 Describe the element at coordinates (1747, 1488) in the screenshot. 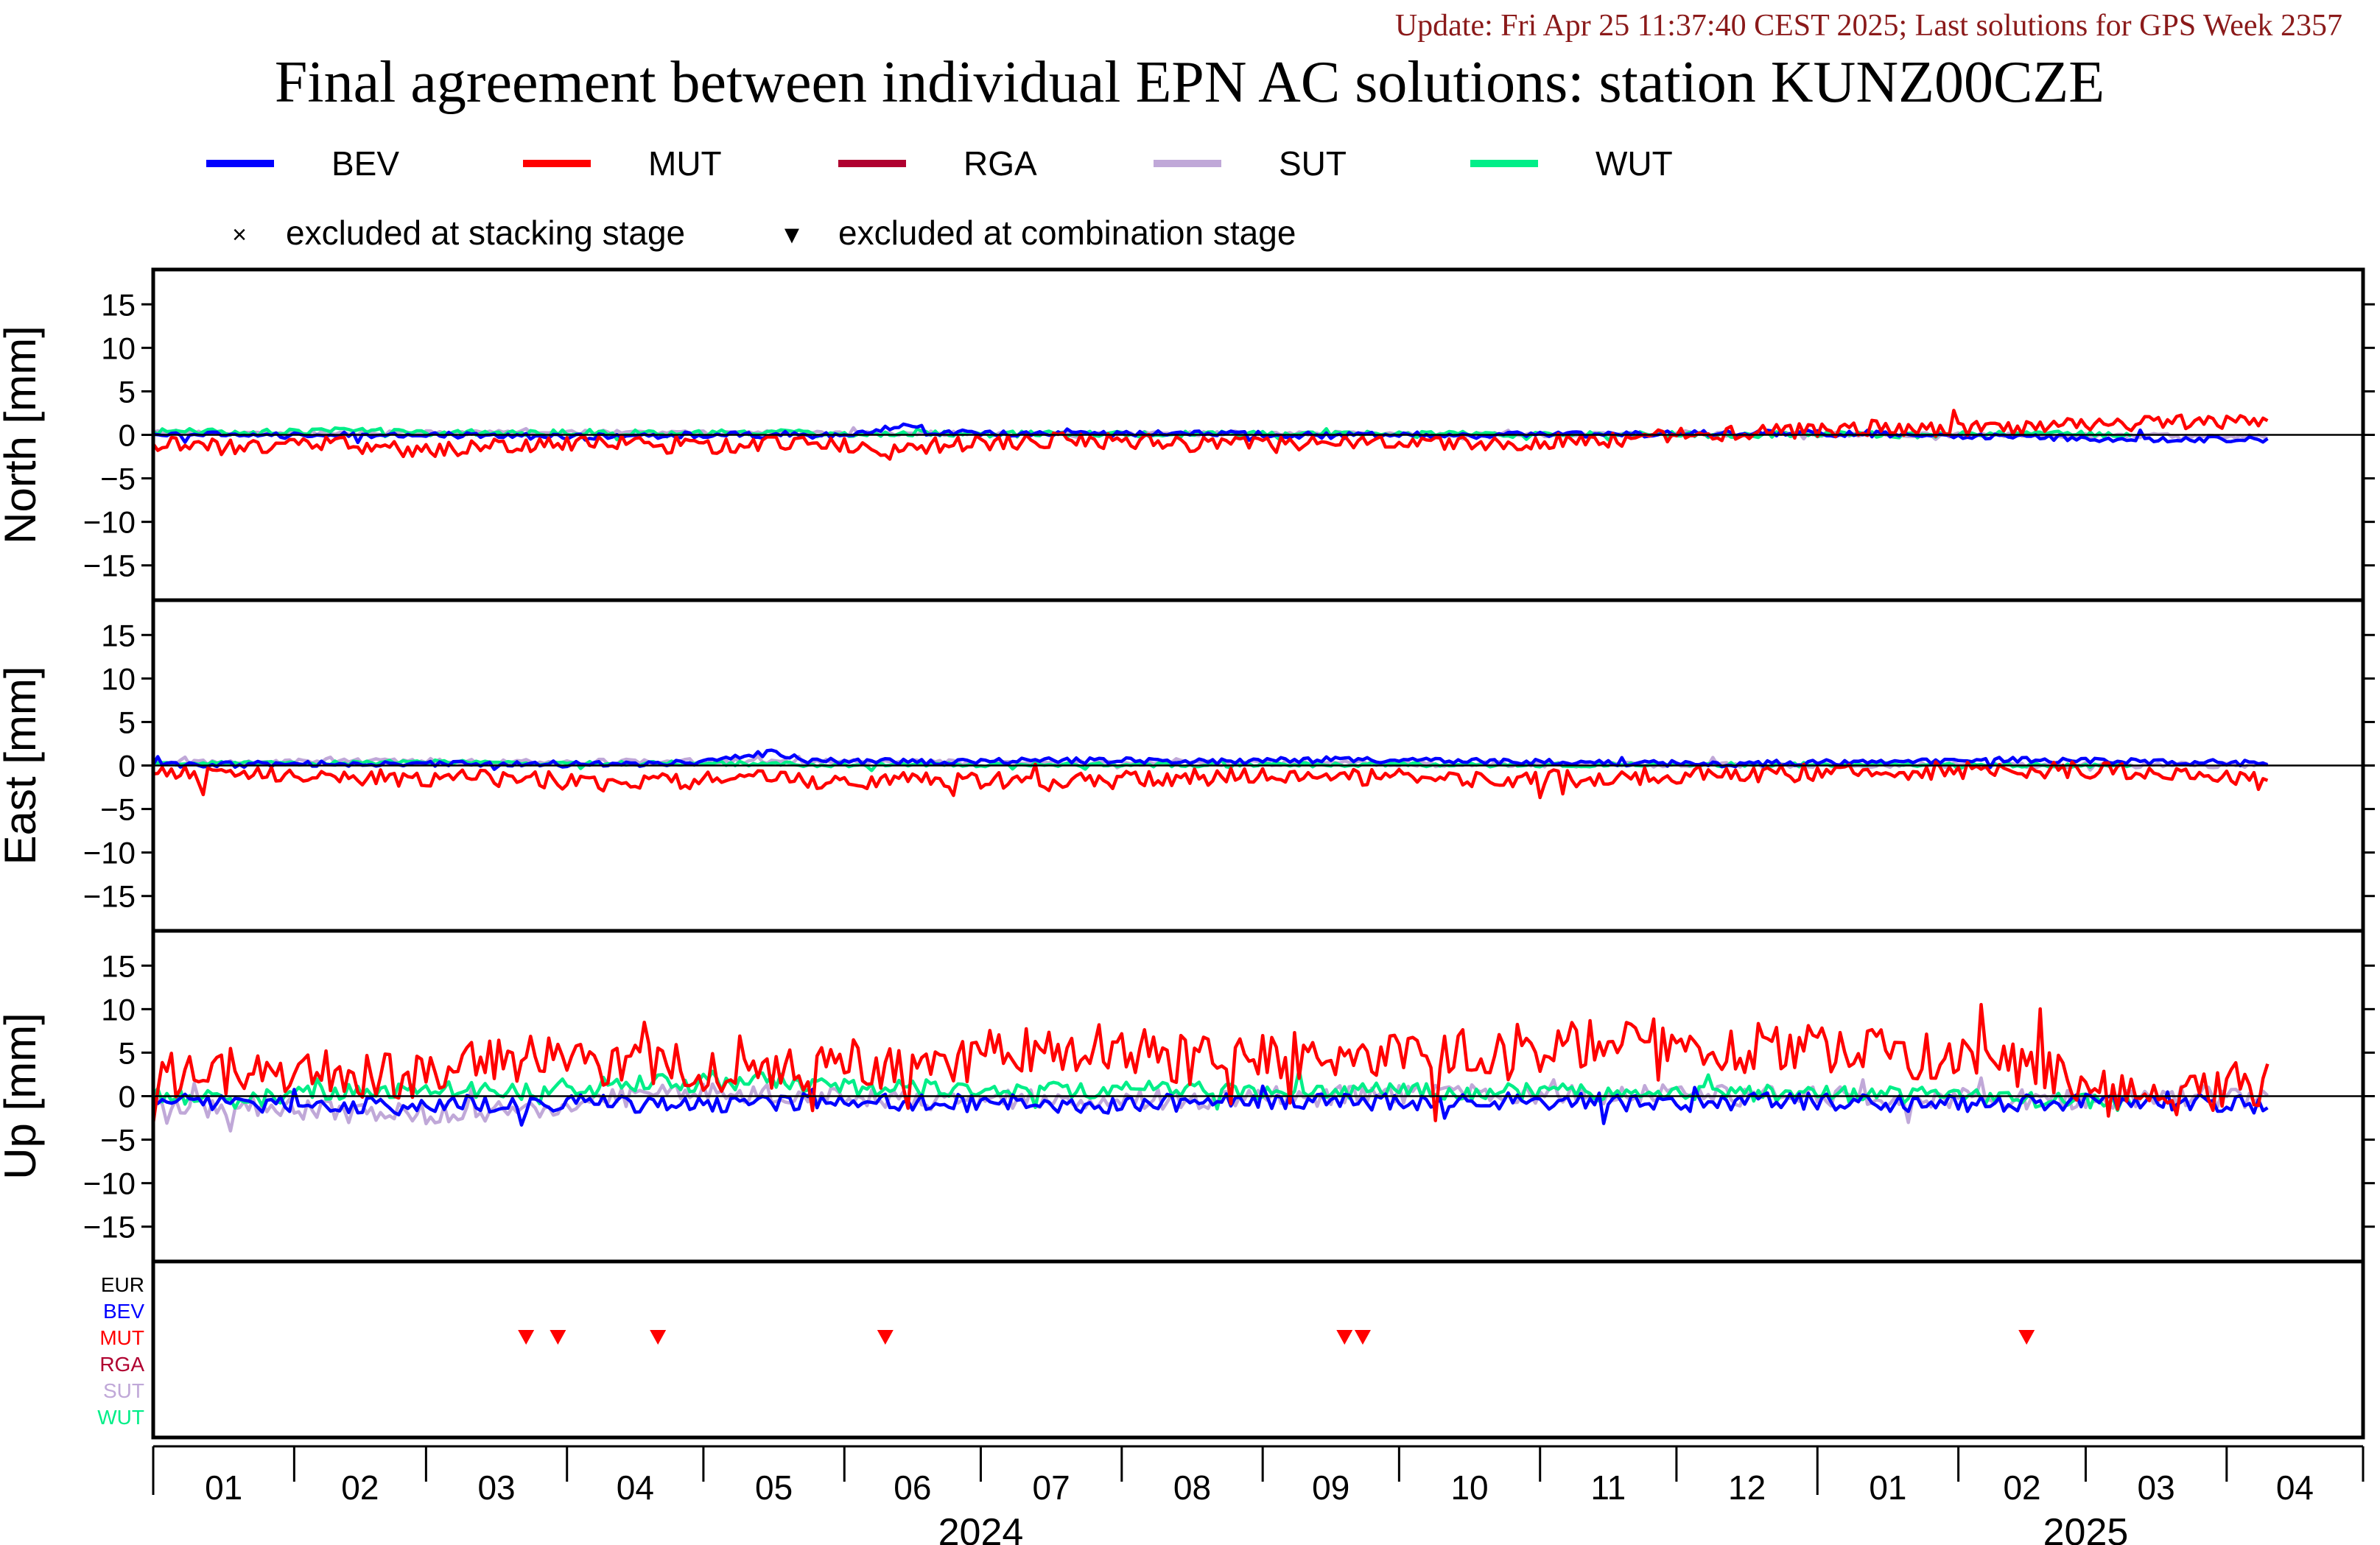

I see `x-tick-label: 12` at that location.